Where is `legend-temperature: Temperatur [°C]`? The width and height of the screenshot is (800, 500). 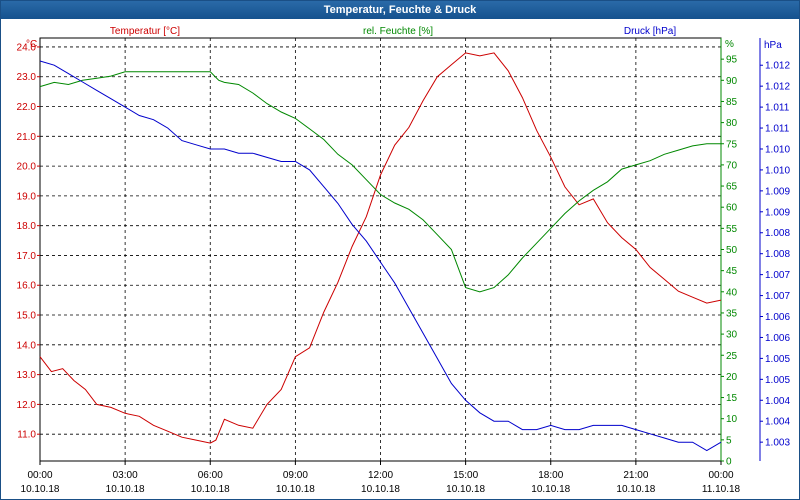
legend-temperature: Temperatur [°C] is located at coordinates (145, 31).